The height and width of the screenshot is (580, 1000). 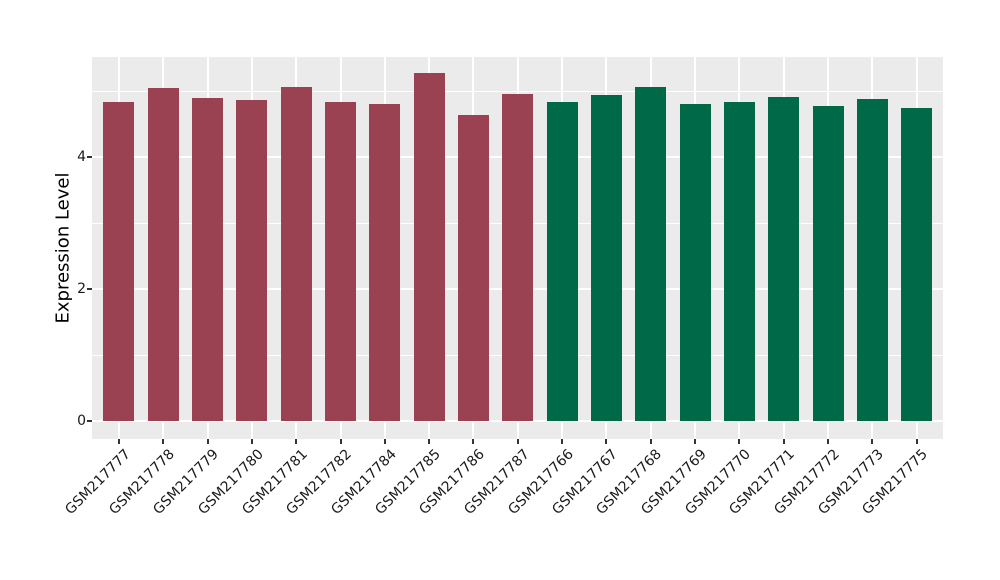 What do you see at coordinates (81, 289) in the screenshot?
I see `y-tick-label: 2` at bounding box center [81, 289].